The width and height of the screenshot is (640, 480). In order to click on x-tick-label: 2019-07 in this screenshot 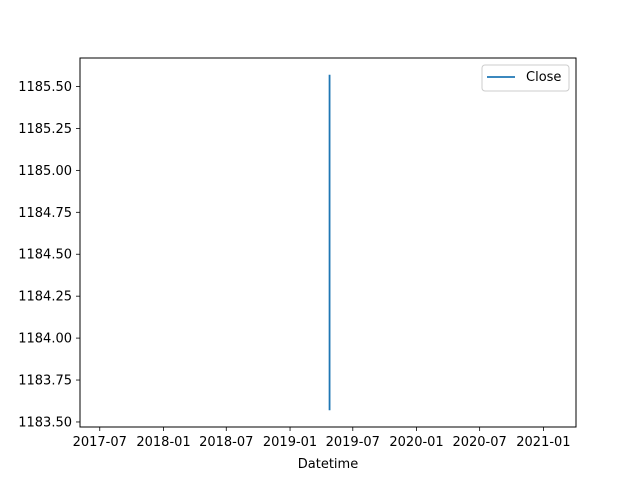, I will do `click(353, 442)`.